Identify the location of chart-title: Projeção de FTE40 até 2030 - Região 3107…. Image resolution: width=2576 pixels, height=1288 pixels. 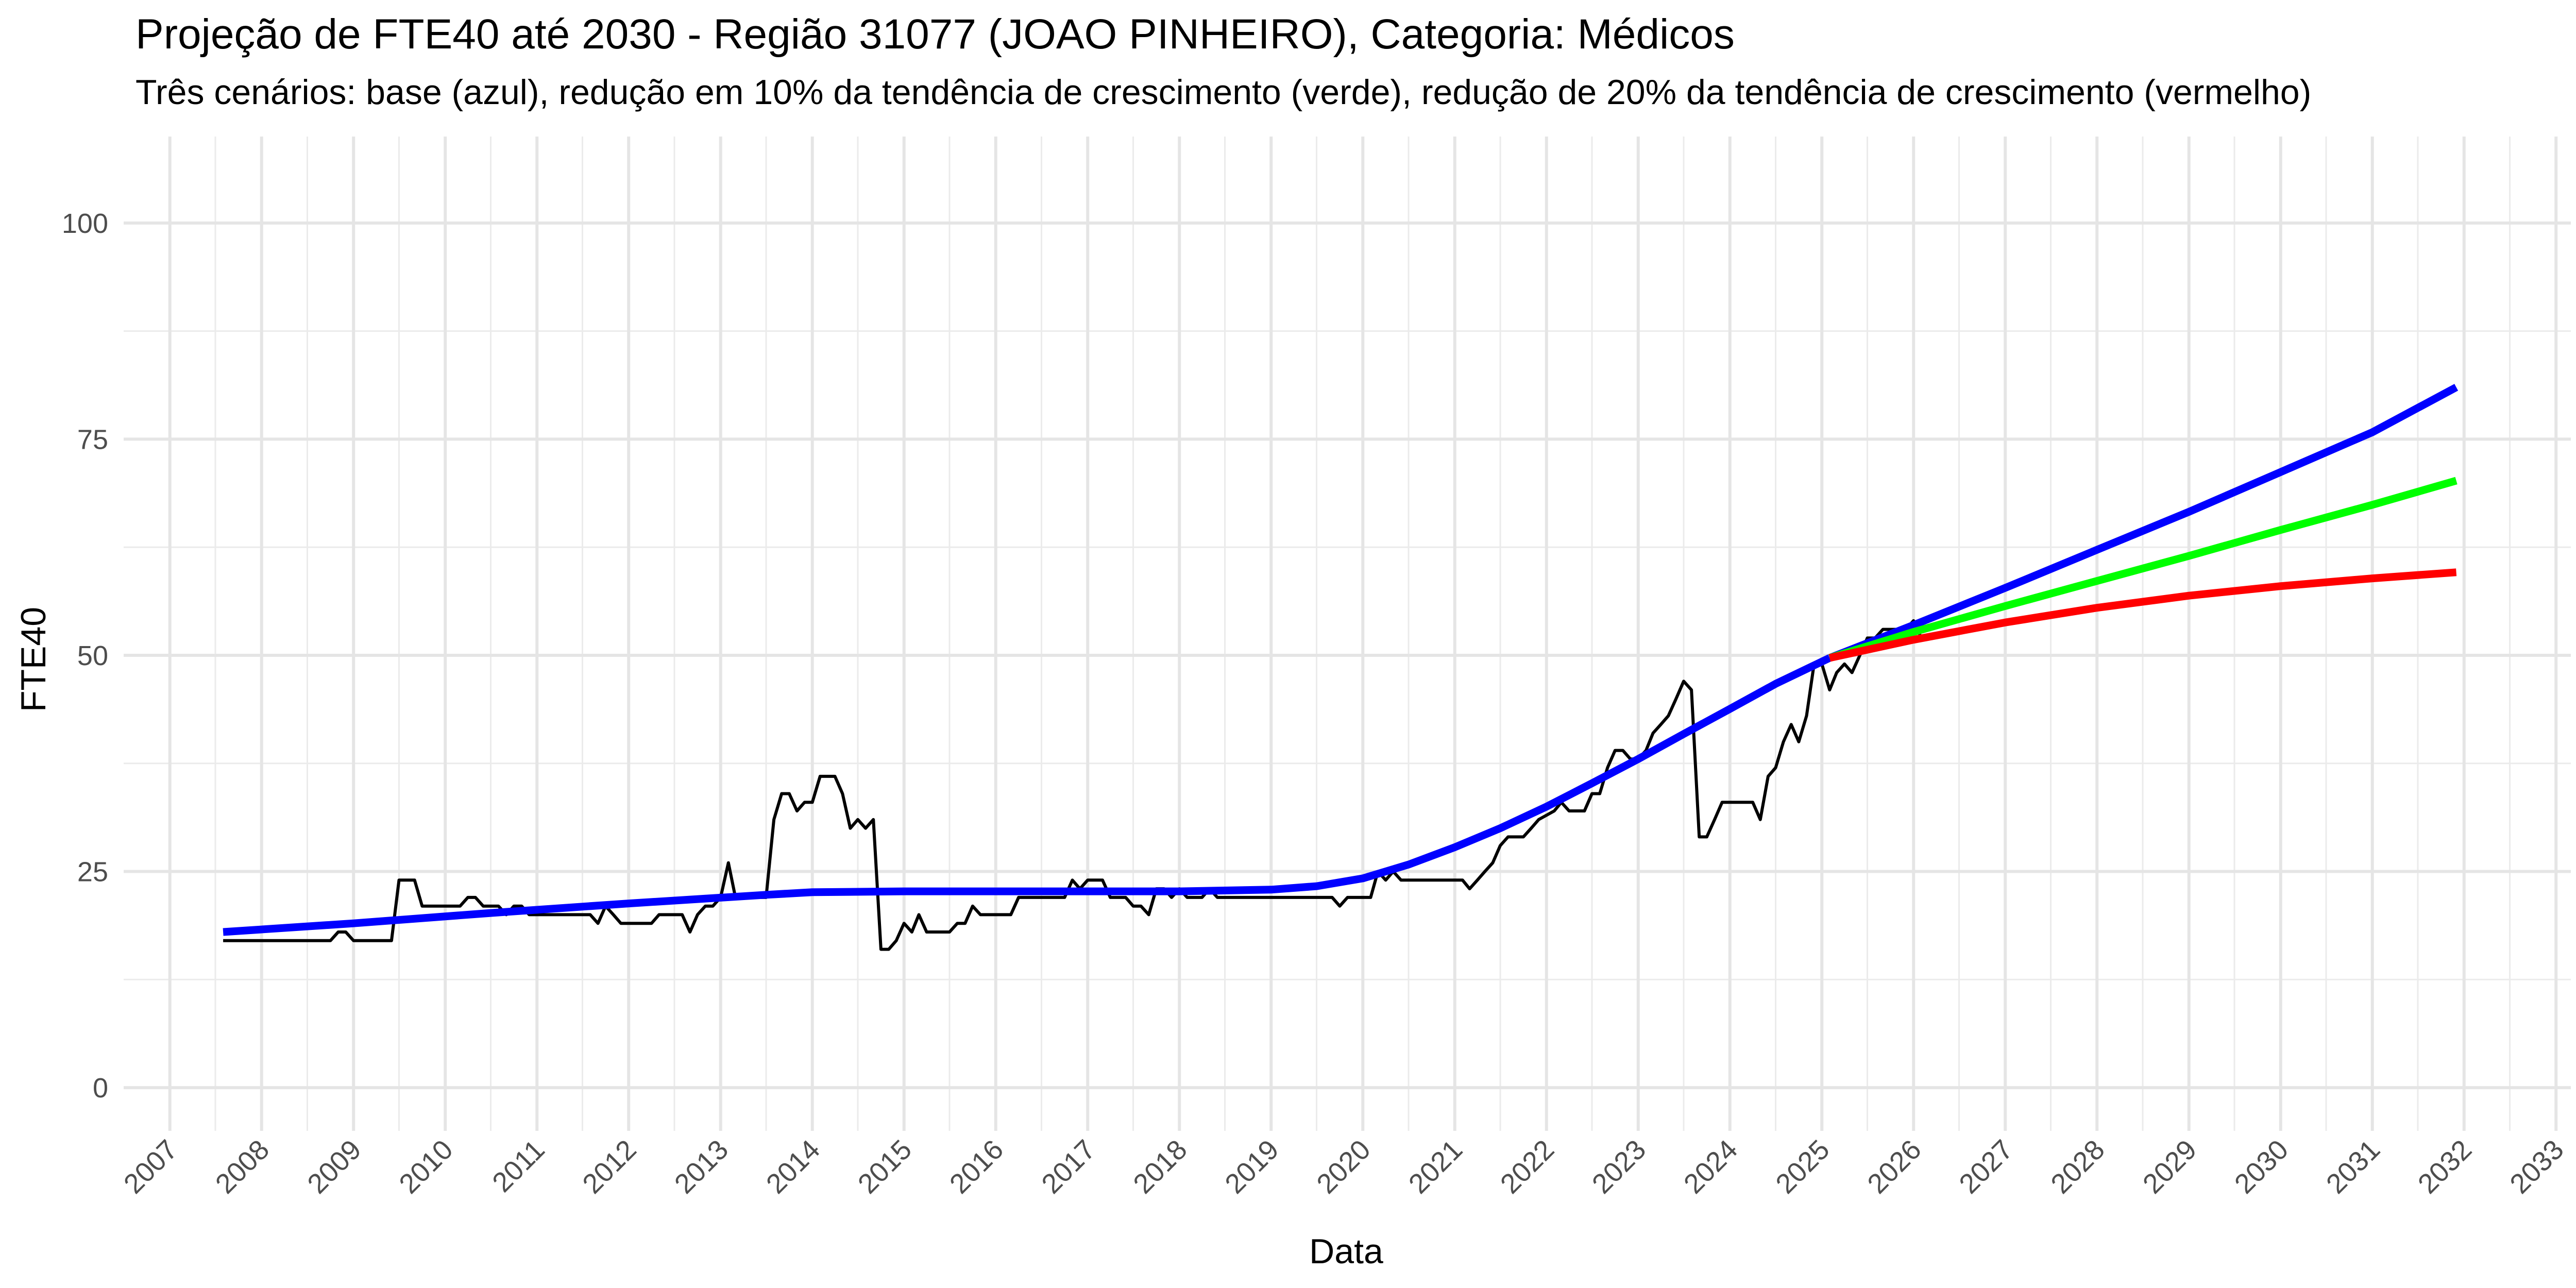
(935, 35).